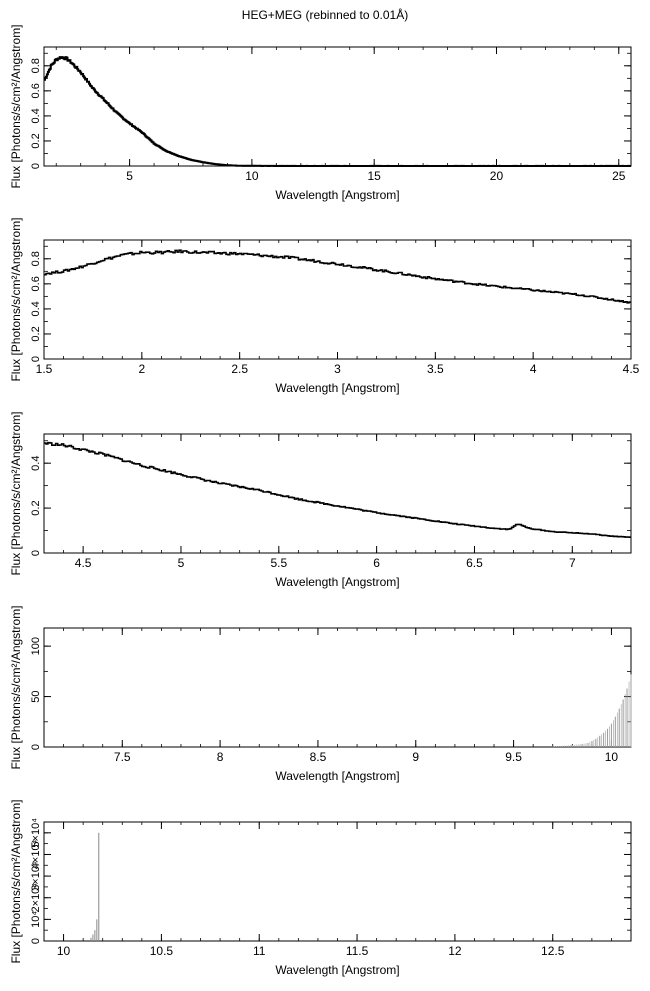  I want to click on x-tick-label: 4, so click(533, 369).